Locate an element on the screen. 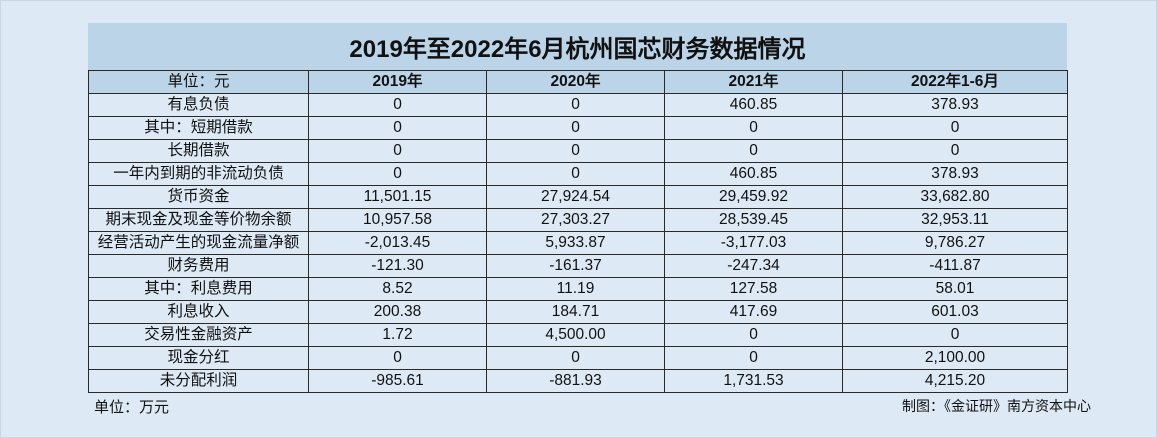 The width and height of the screenshot is (1157, 438). value-cell: 10,957.58 is located at coordinates (397, 220).